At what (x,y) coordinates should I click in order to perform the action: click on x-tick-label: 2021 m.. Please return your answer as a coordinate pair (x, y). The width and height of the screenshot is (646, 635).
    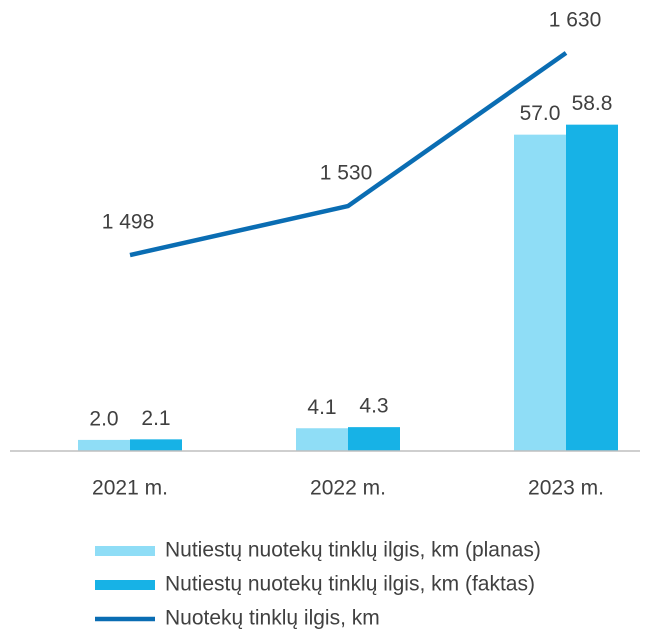
    Looking at the image, I should click on (130, 488).